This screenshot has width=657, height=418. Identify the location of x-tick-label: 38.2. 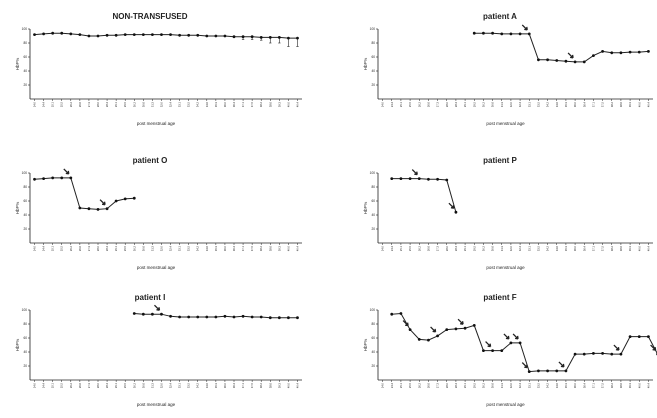
(261, 104).